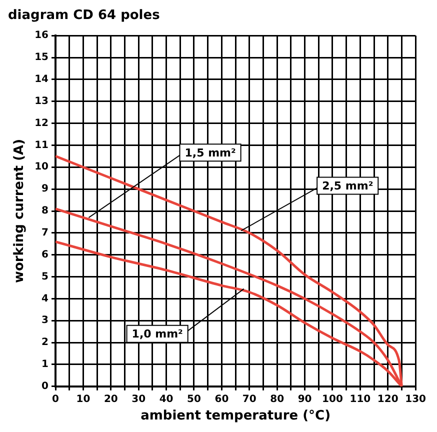  I want to click on x-tick-label: 40, so click(166, 399).